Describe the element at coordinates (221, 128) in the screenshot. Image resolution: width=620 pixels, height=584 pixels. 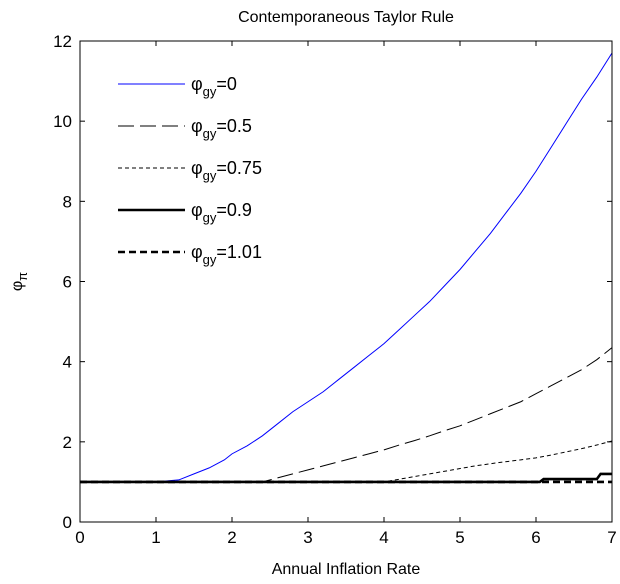
I see `legend-label: φgy=0.5` at that location.